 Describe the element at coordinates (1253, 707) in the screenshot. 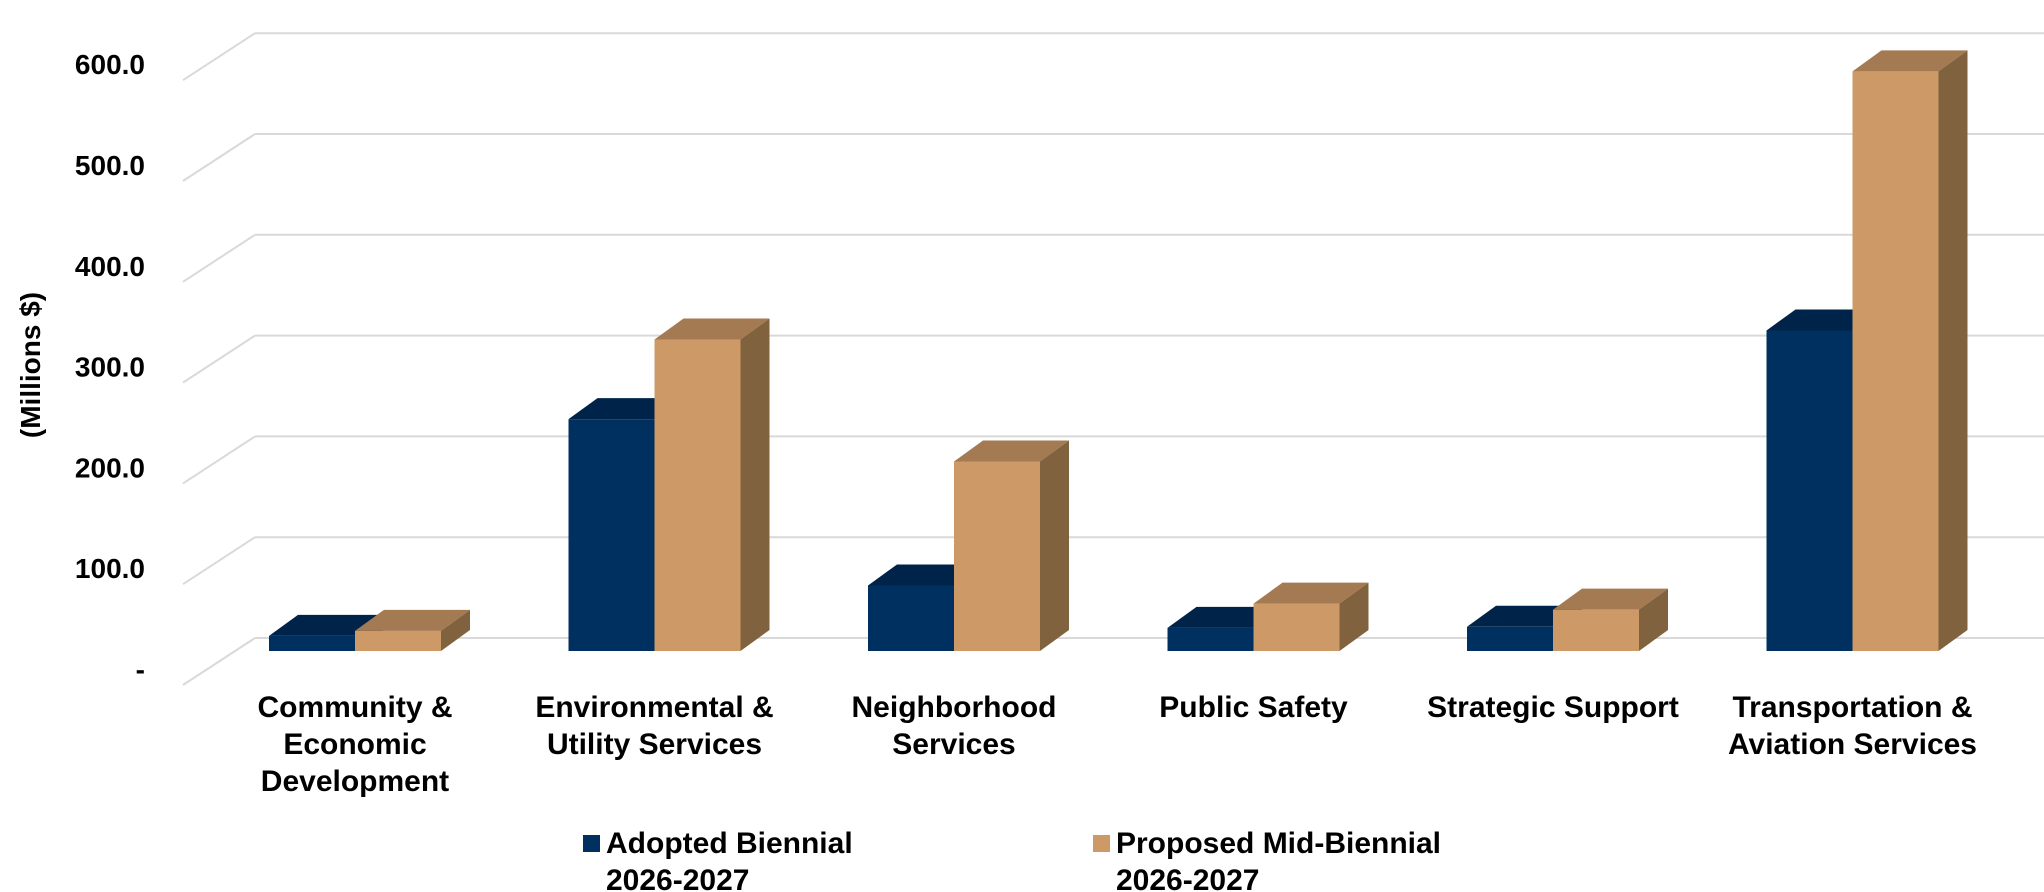

I see `category-label: Public Safety` at that location.